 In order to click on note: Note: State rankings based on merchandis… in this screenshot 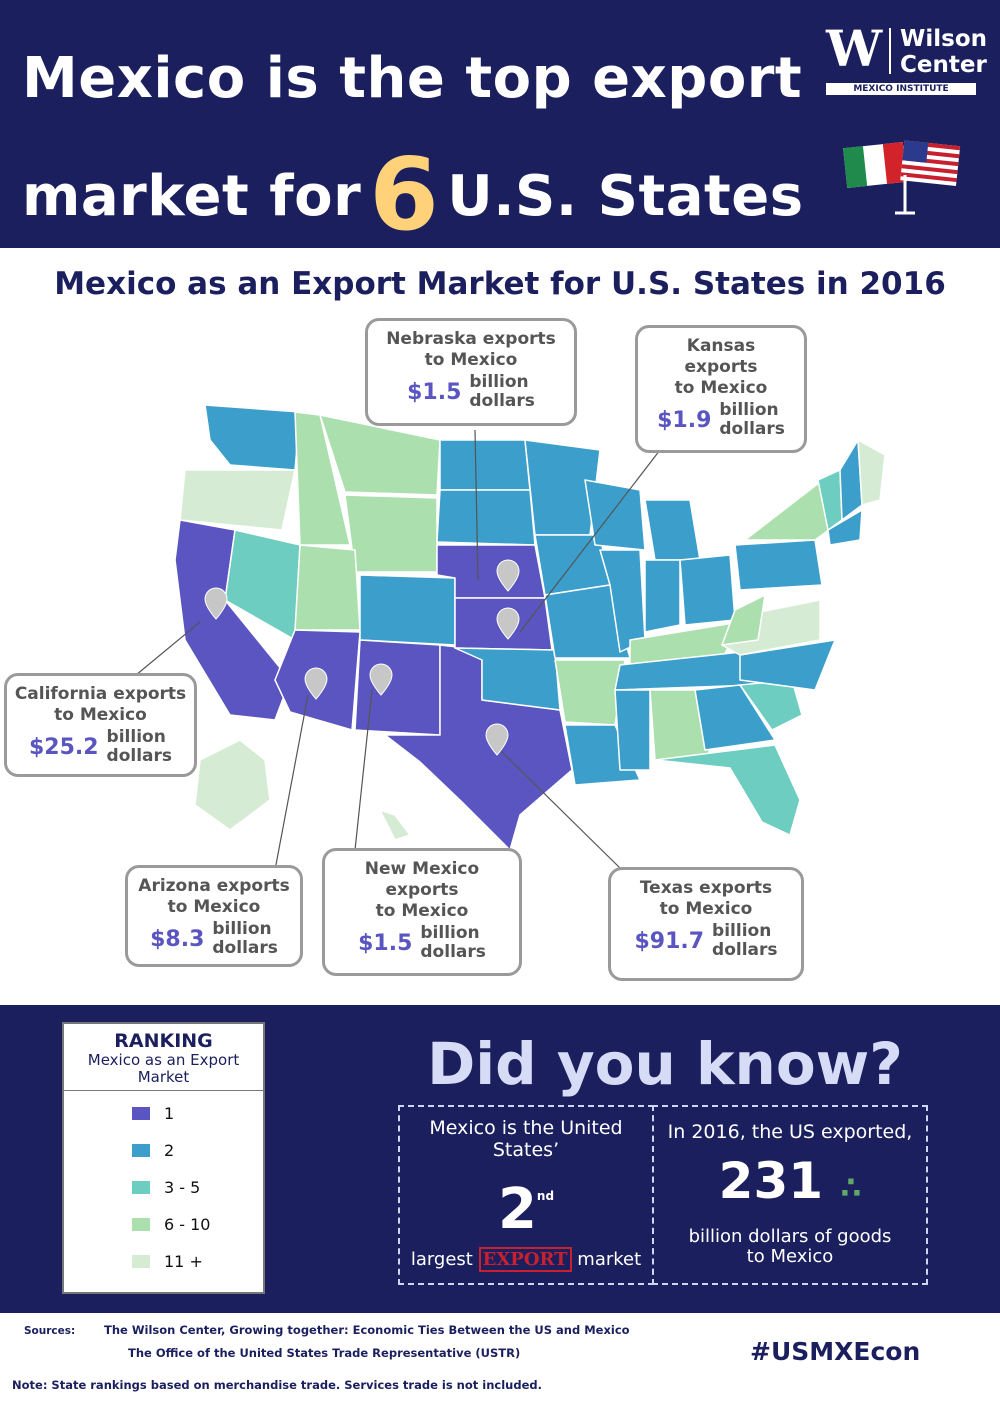, I will do `click(277, 1385)`.